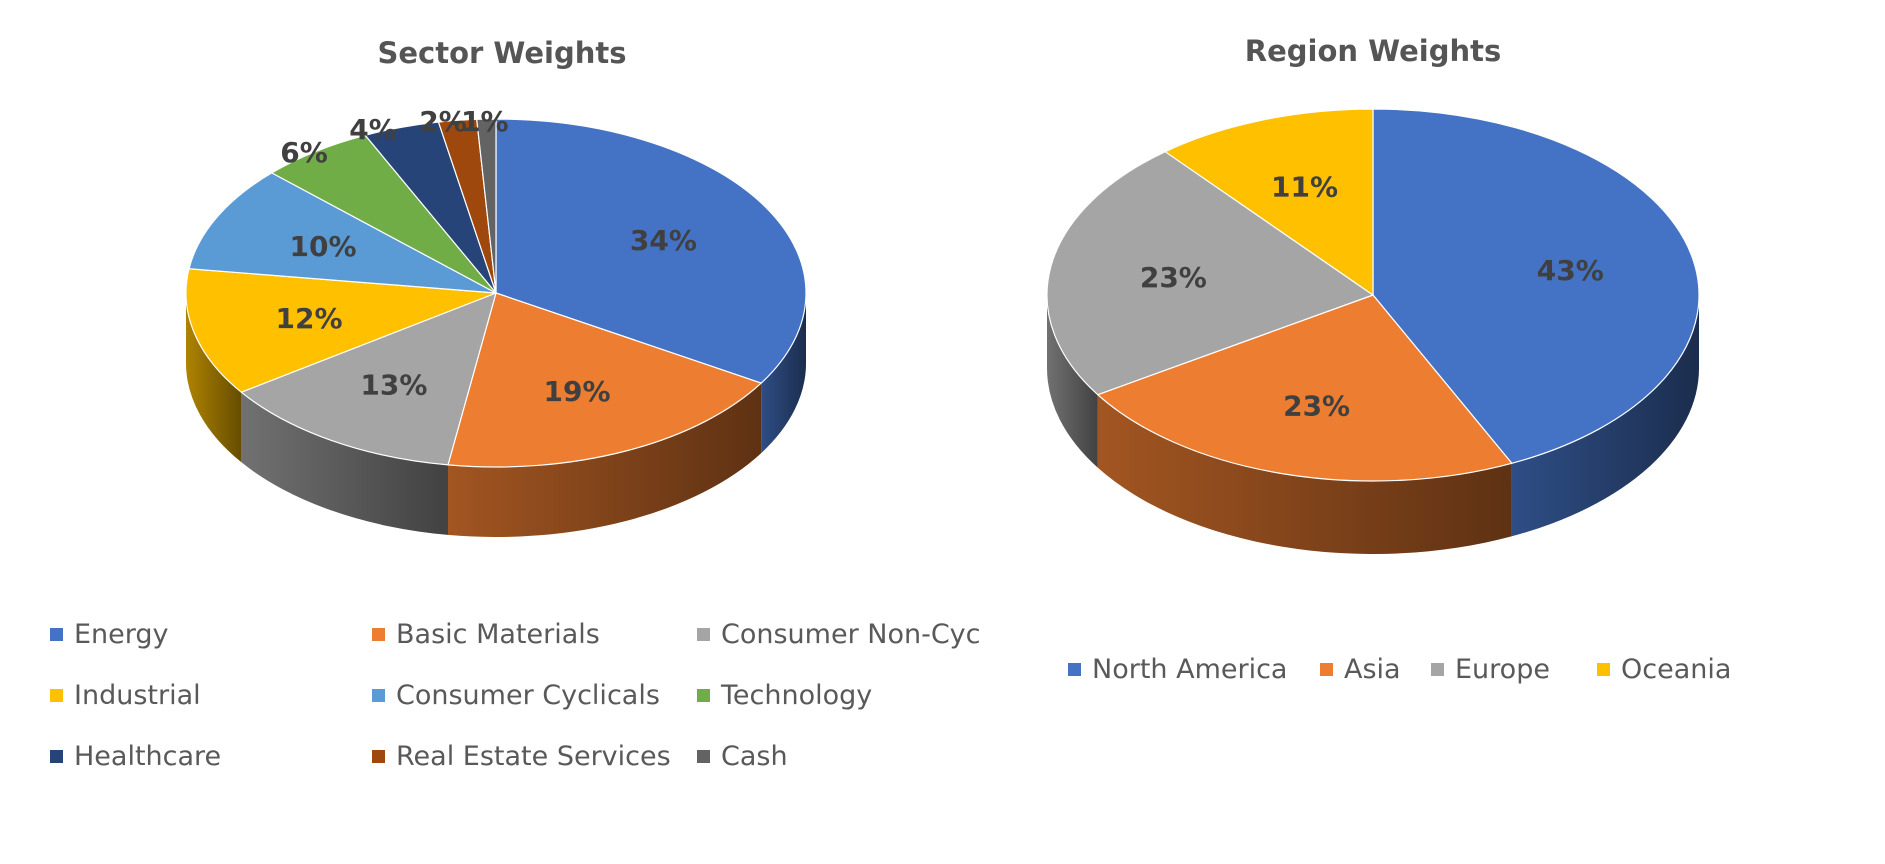 This screenshot has width=1885, height=864. Describe the element at coordinates (533, 756) in the screenshot. I see `legend-label-real-estate-services: Real Estate Services` at that location.